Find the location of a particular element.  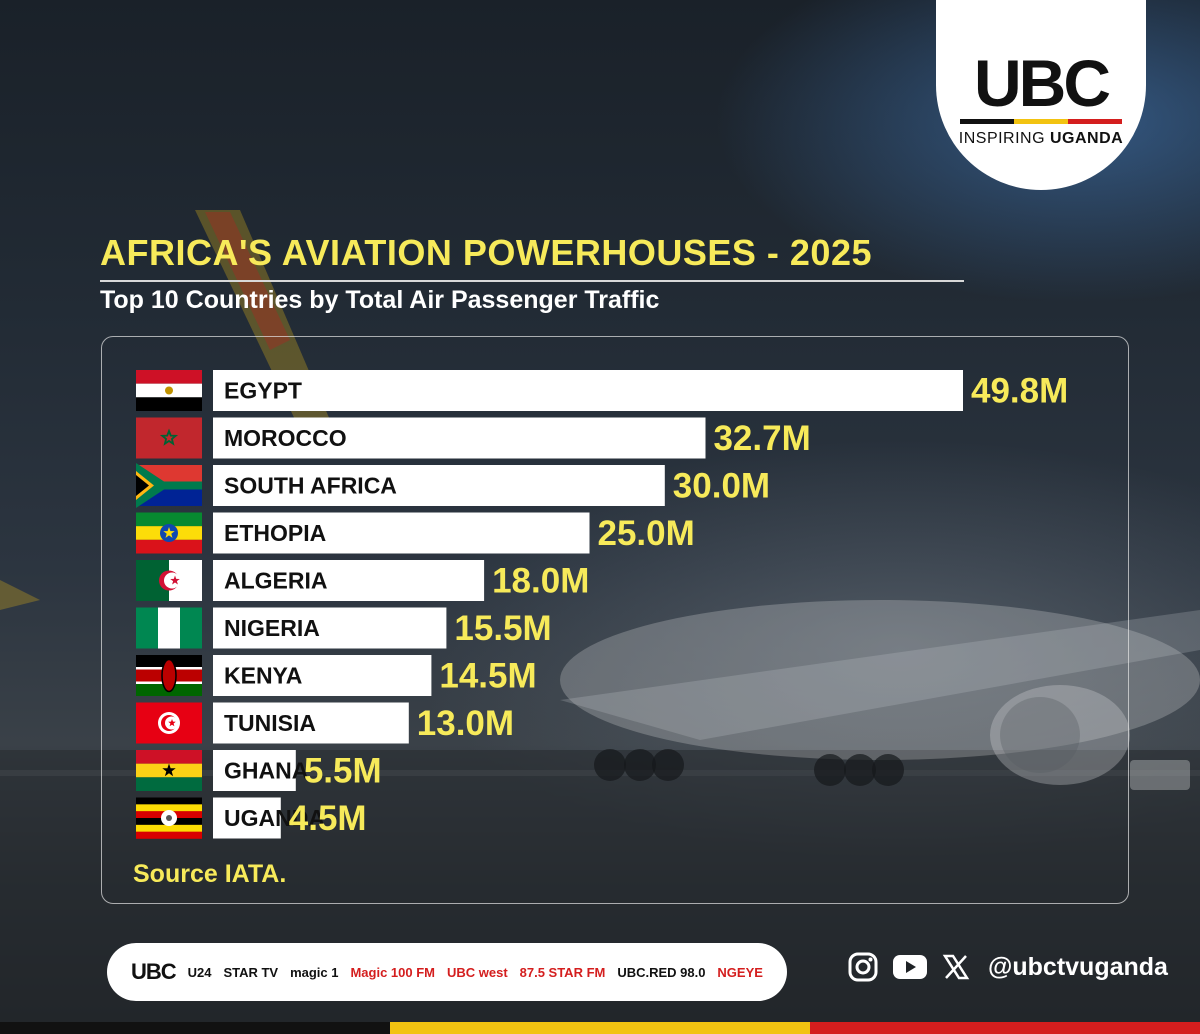

bar-value-label: 4.5M is located at coordinates (328, 818).